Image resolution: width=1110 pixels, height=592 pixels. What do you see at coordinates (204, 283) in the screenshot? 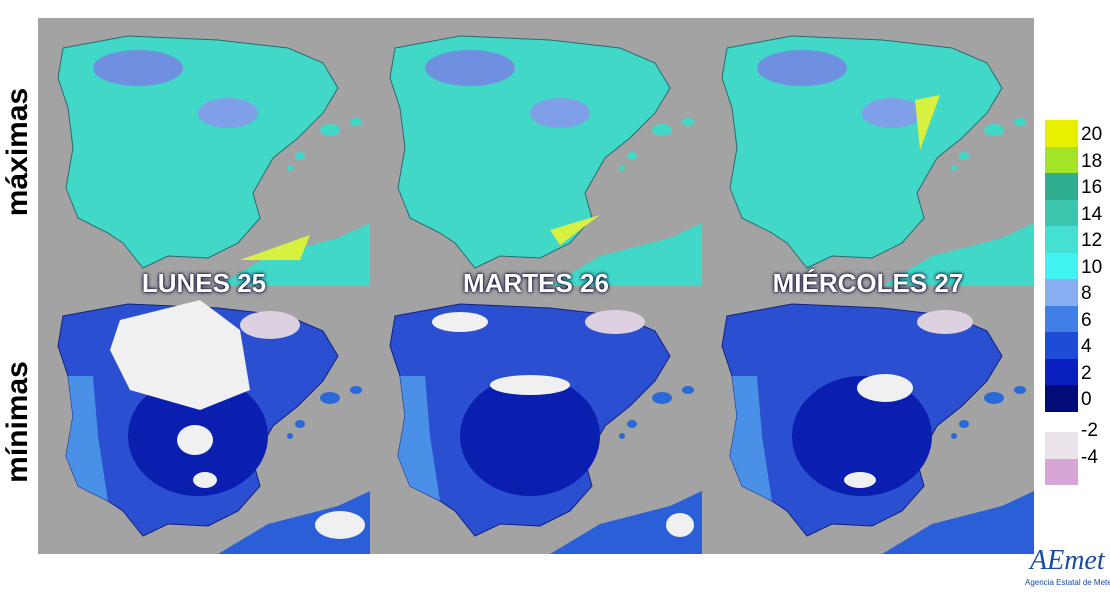
I see `day-label: LUNES 25` at bounding box center [204, 283].